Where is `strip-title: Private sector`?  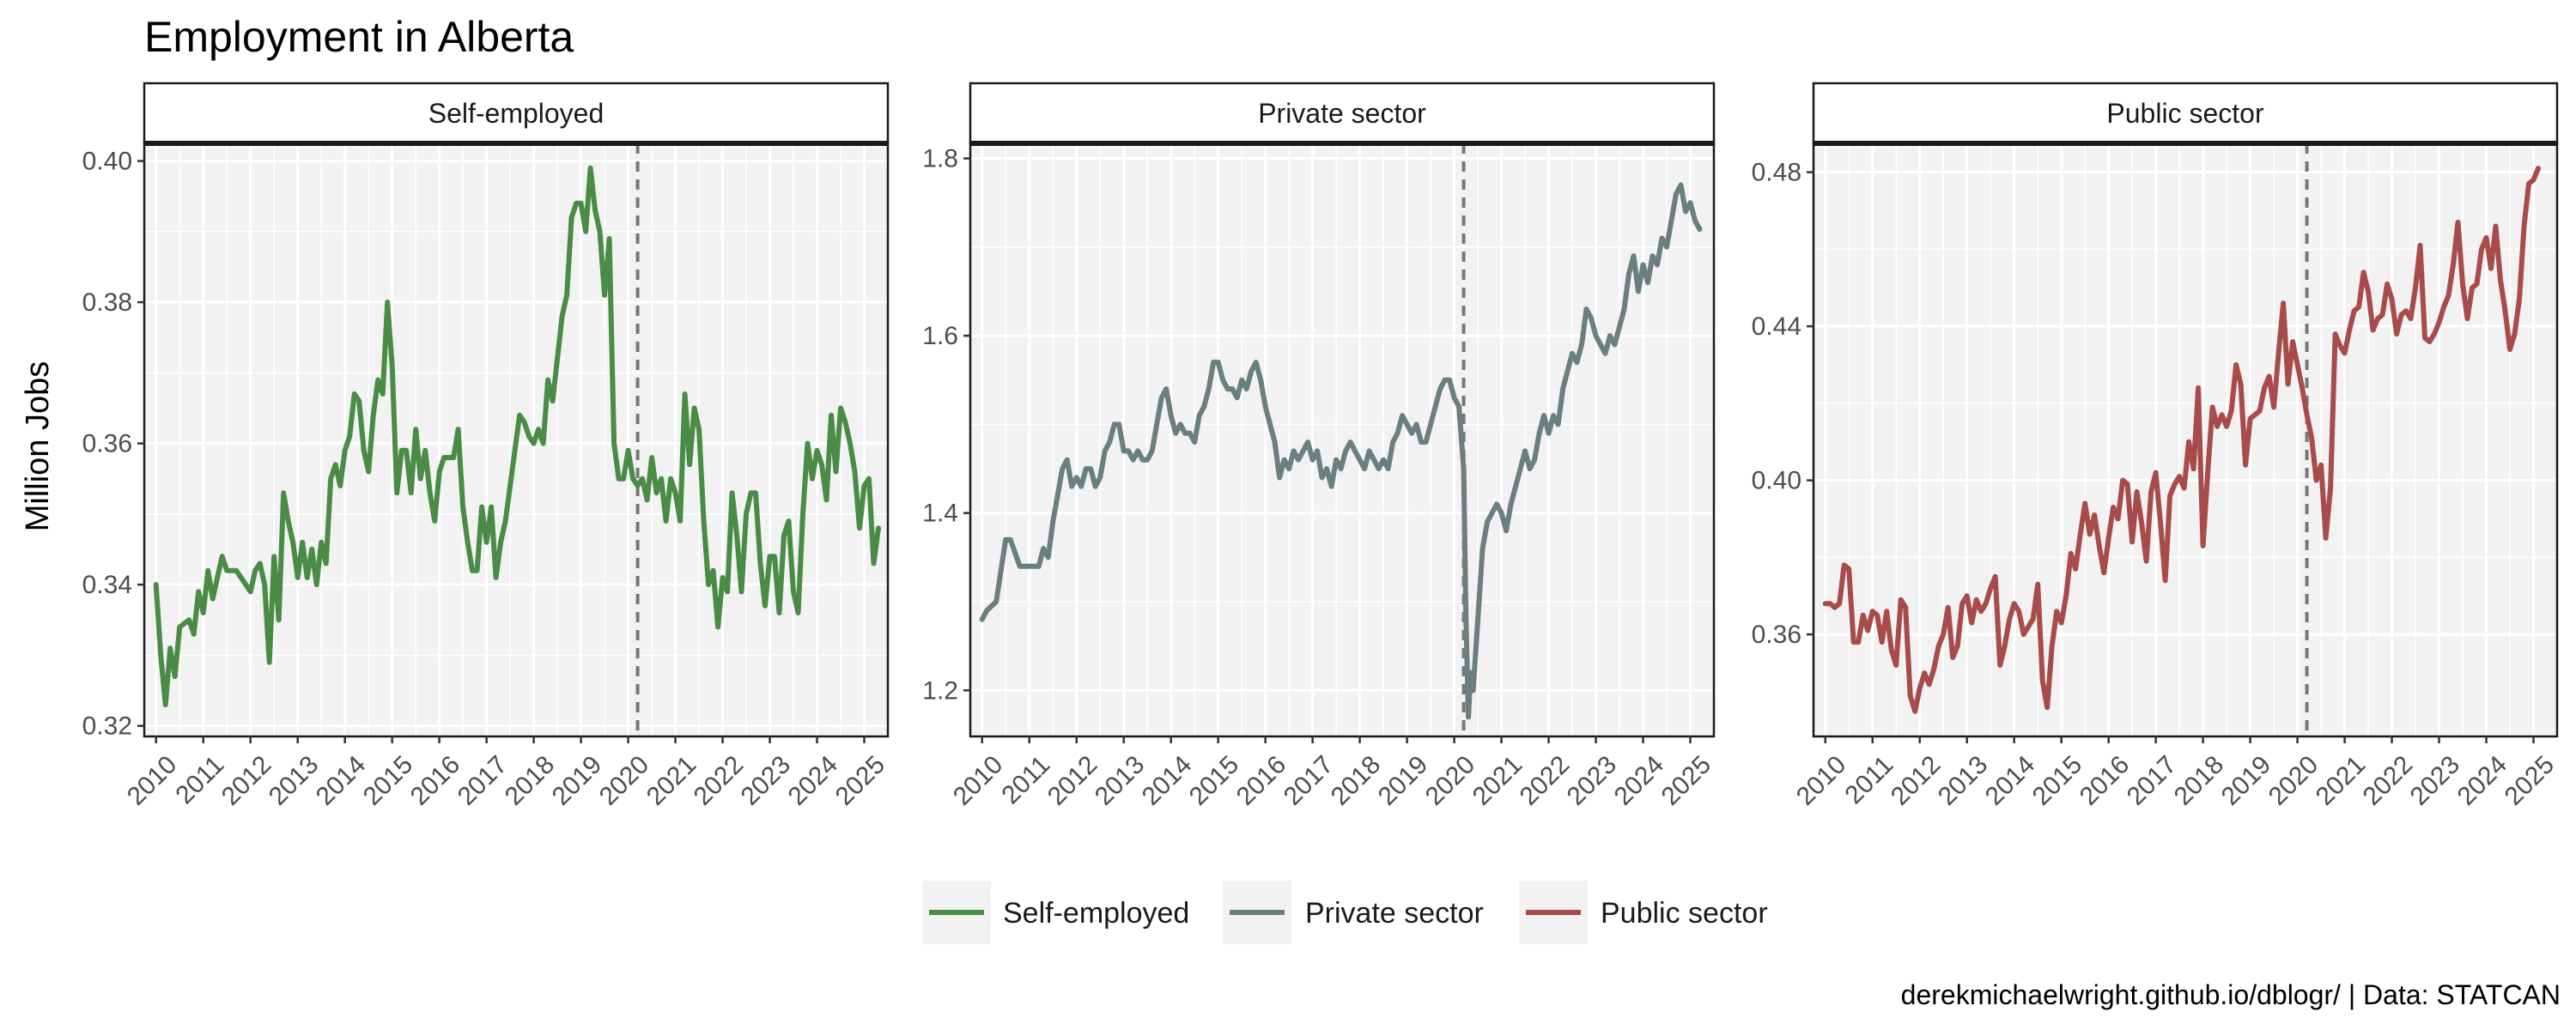
strip-title: Private sector is located at coordinates (1342, 113).